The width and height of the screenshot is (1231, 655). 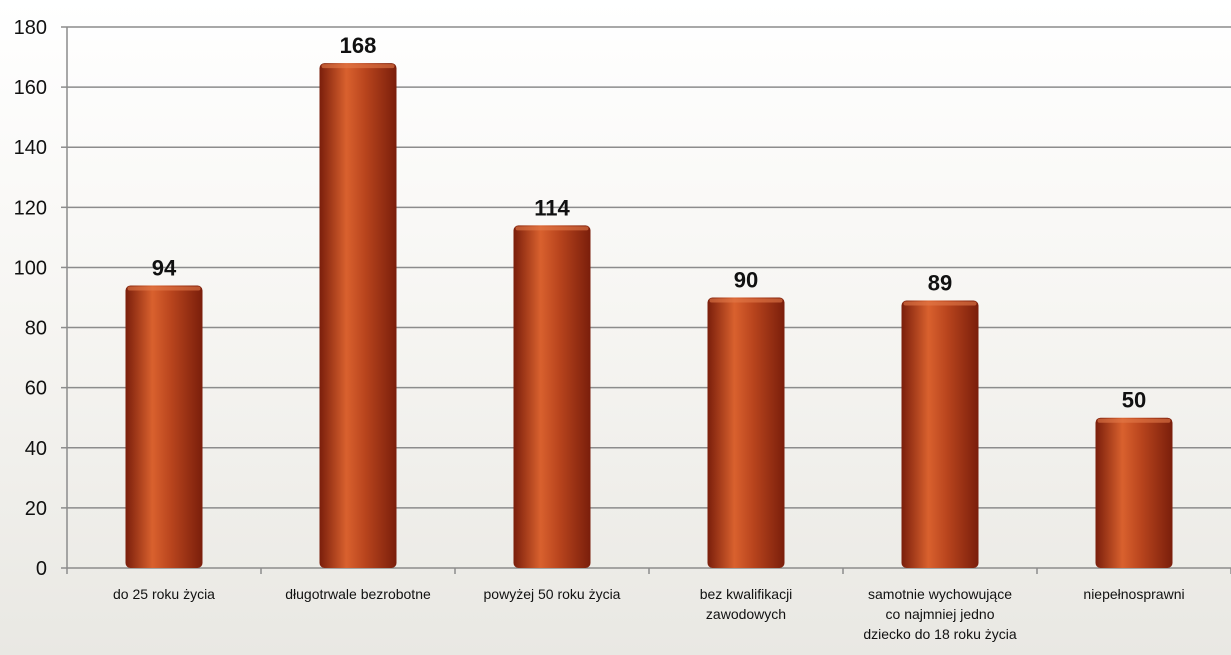 I want to click on data-label: 94, so click(x=164, y=267).